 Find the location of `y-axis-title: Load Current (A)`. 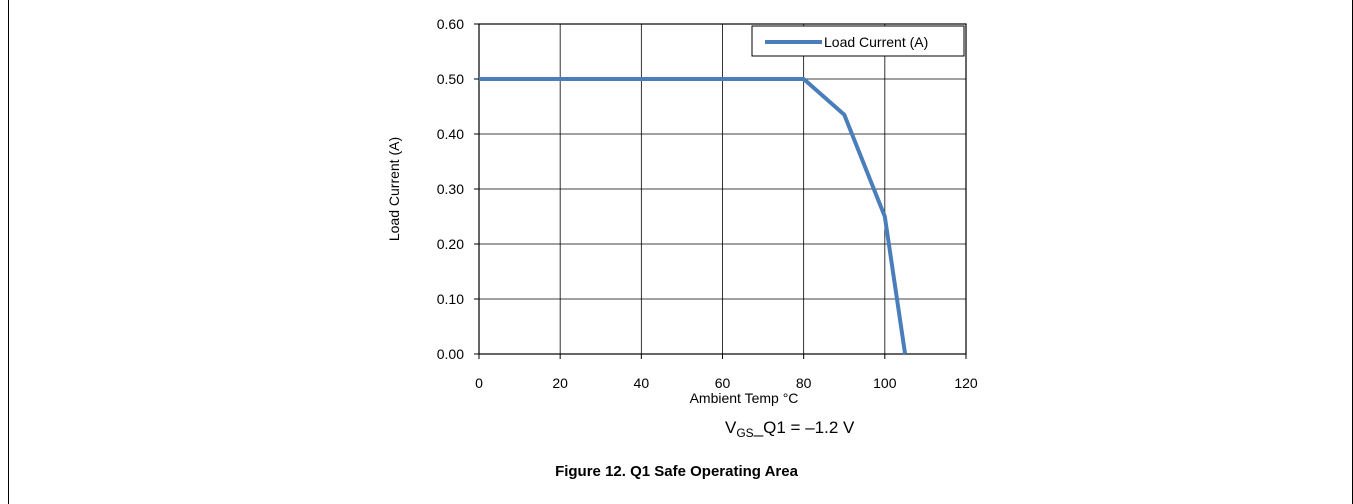

y-axis-title: Load Current (A) is located at coordinates (394, 189).